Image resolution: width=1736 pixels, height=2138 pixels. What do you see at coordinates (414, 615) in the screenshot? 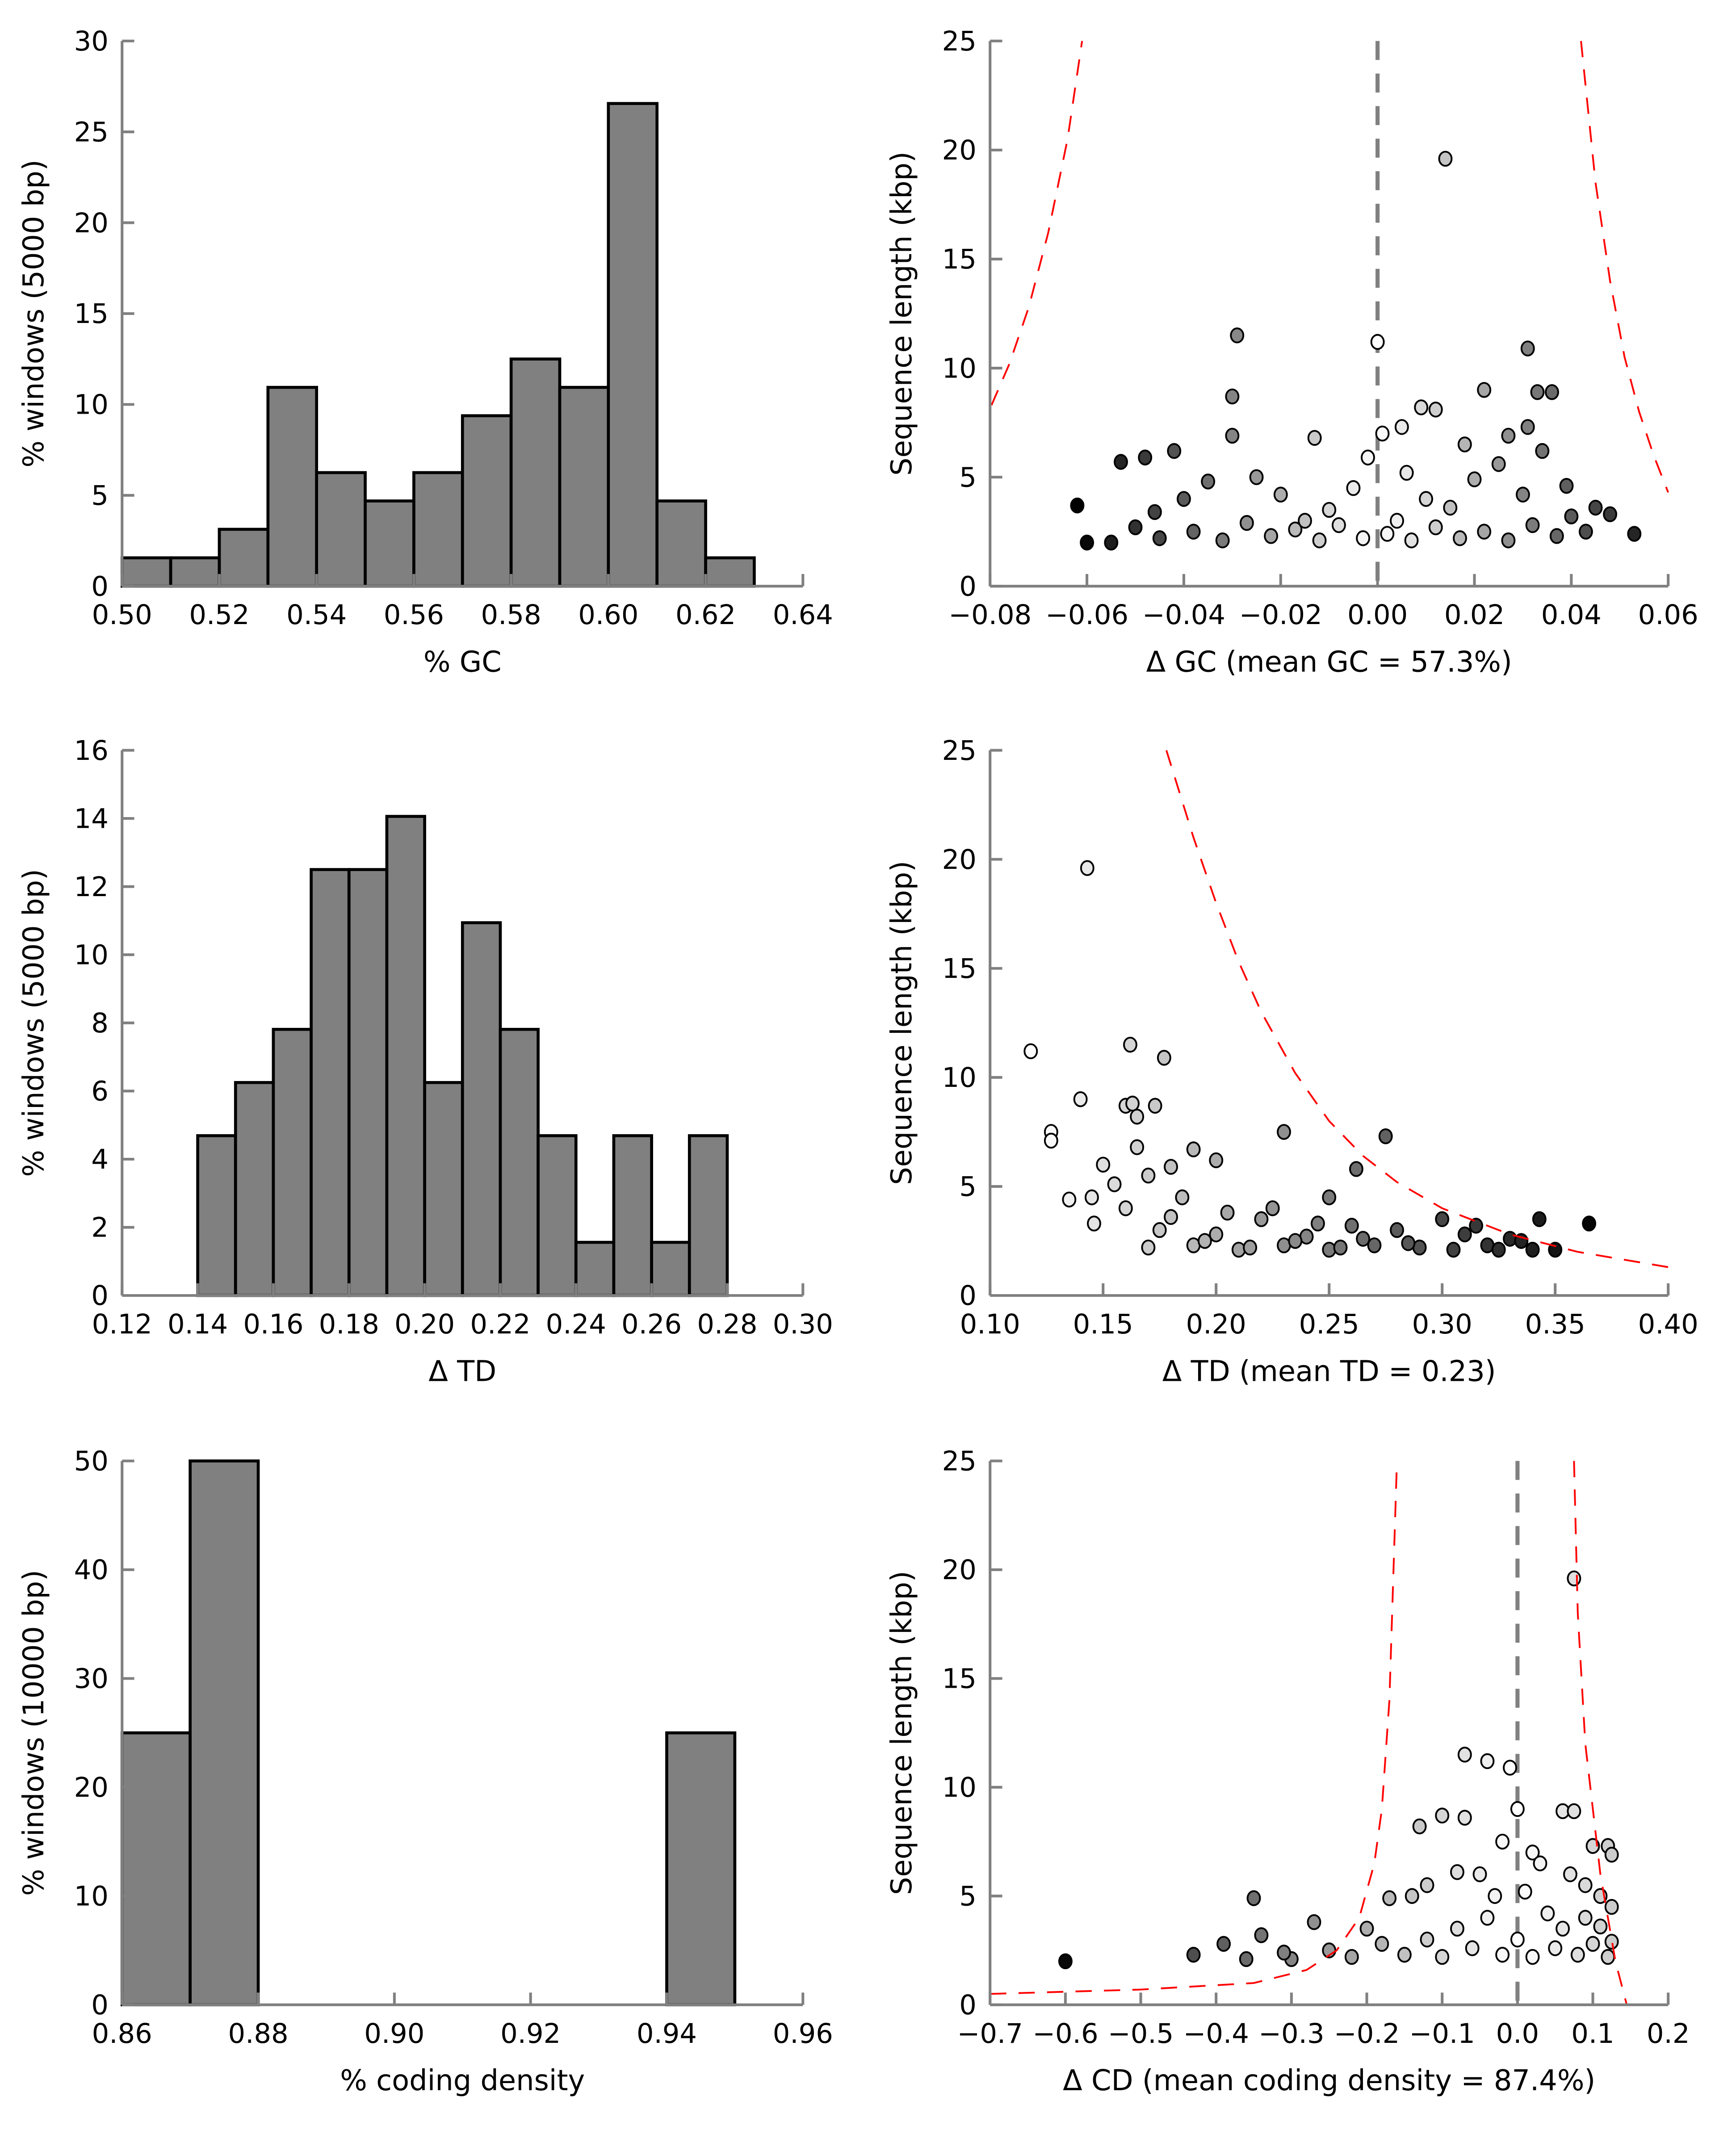
I see `x-tick-label: 0.56` at bounding box center [414, 615].